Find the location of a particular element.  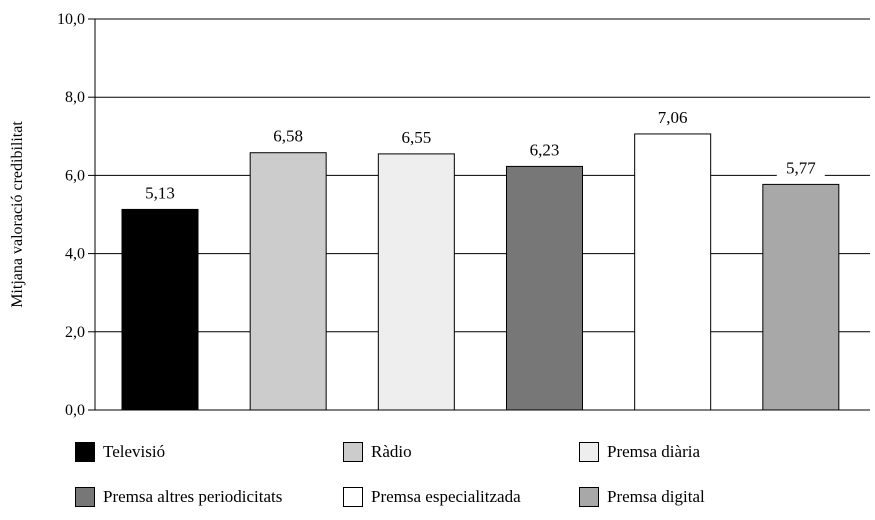

data-label: 6,23 is located at coordinates (545, 149).